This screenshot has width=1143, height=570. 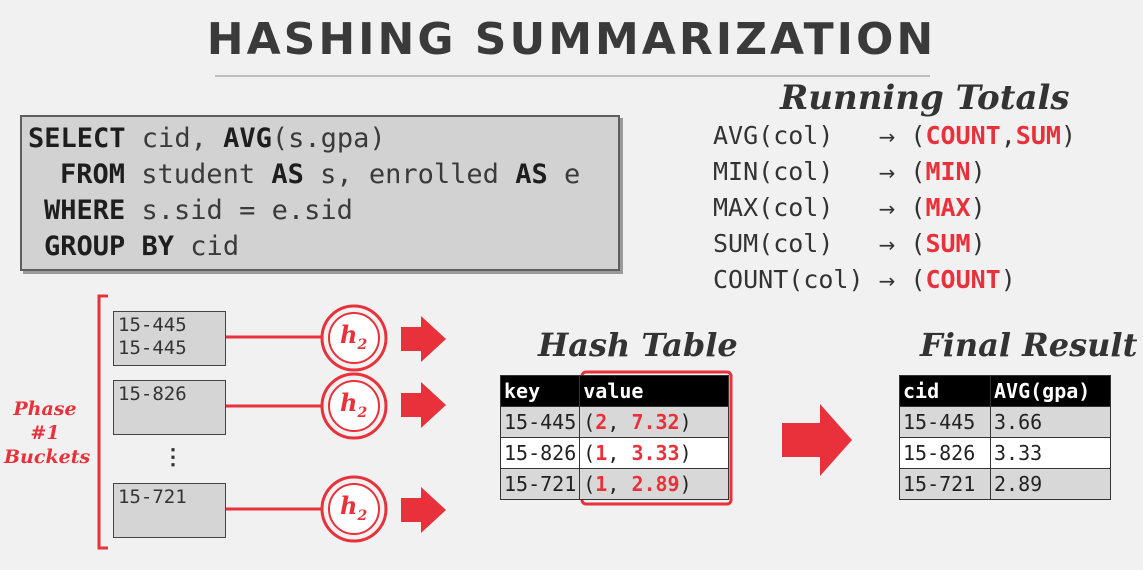 I want to click on hash-table-row: 15-445 (2, 7.32), so click(x=614, y=422).